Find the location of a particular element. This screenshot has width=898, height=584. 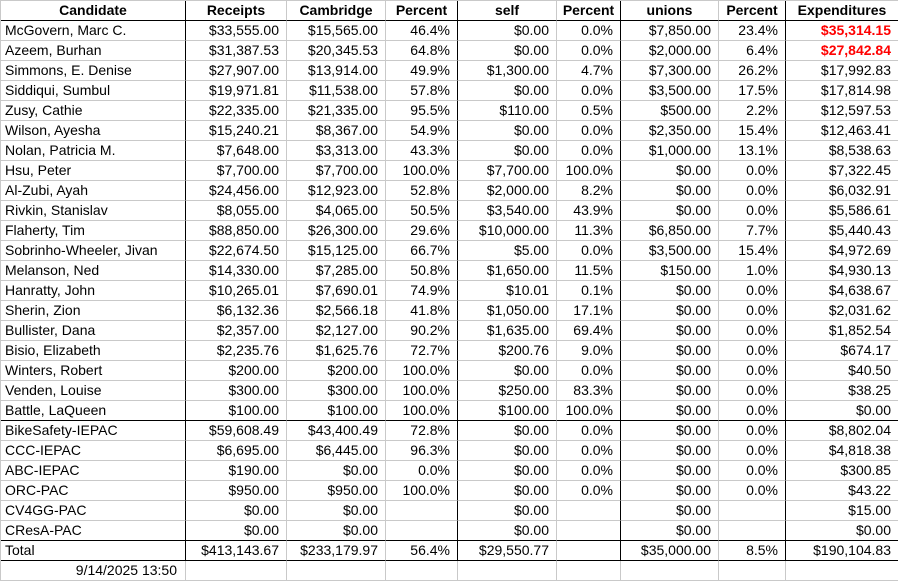

cell-cambridge: $233,179.97 is located at coordinates (336, 551).